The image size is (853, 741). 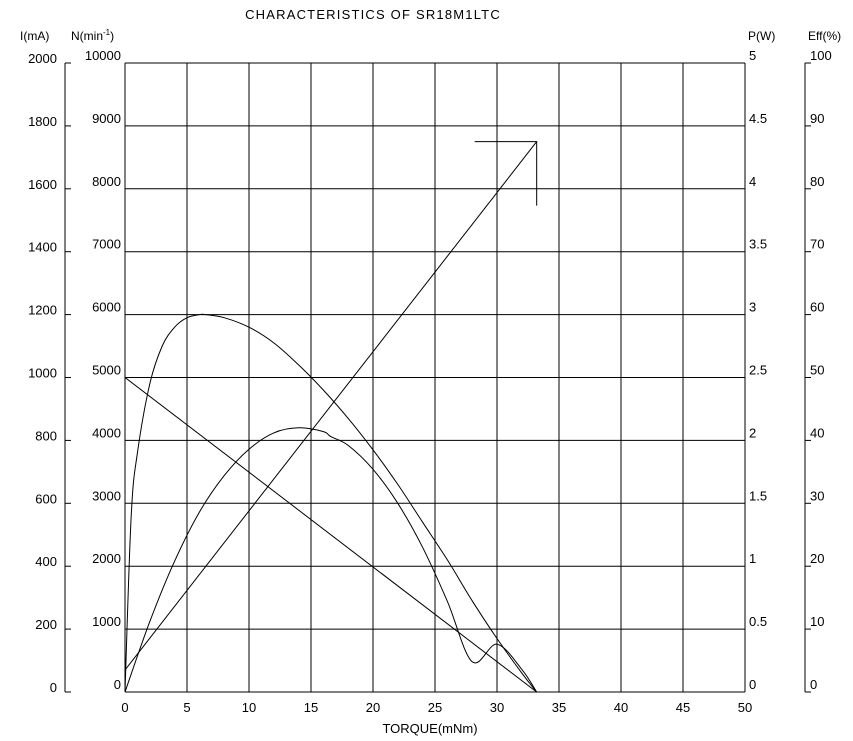 I want to click on current-tick-label: 1000, so click(x=42, y=373).